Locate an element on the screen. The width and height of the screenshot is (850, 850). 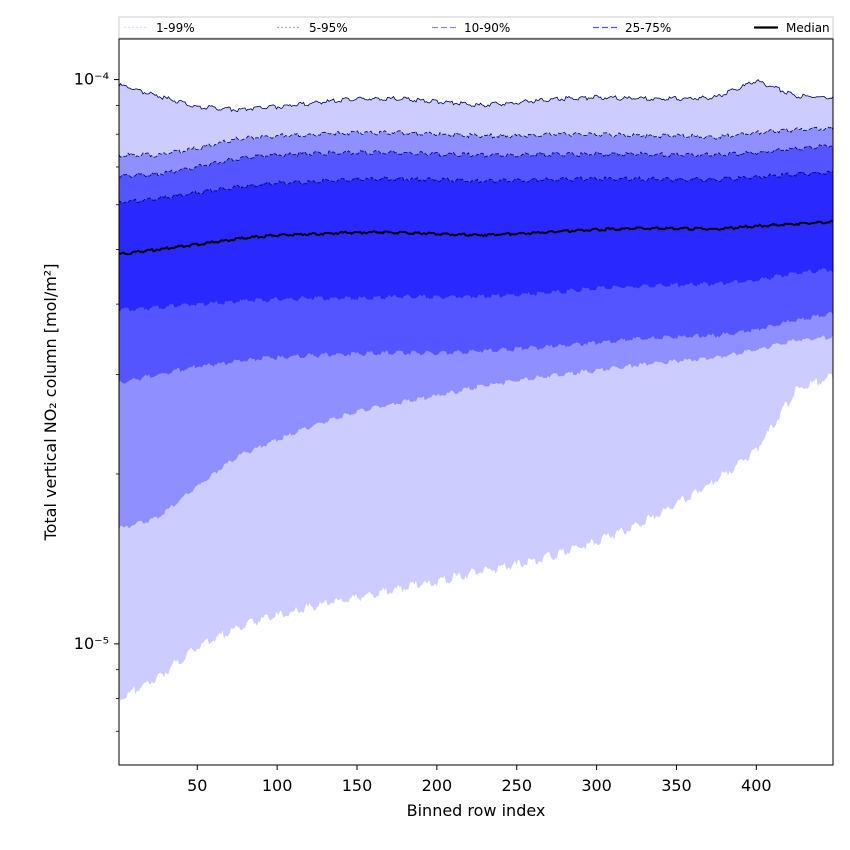
legend-label: Median is located at coordinates (808, 28).